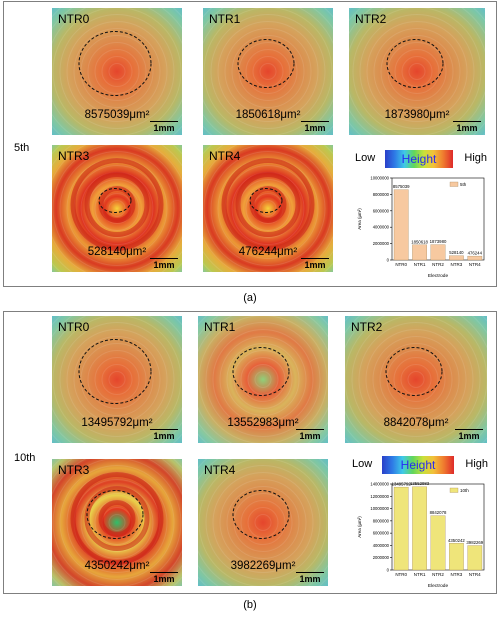 Image resolution: width=500 pixels, height=622 pixels. Describe the element at coordinates (438, 512) in the screenshot. I see `bar-value-label: 8842078` at that location.